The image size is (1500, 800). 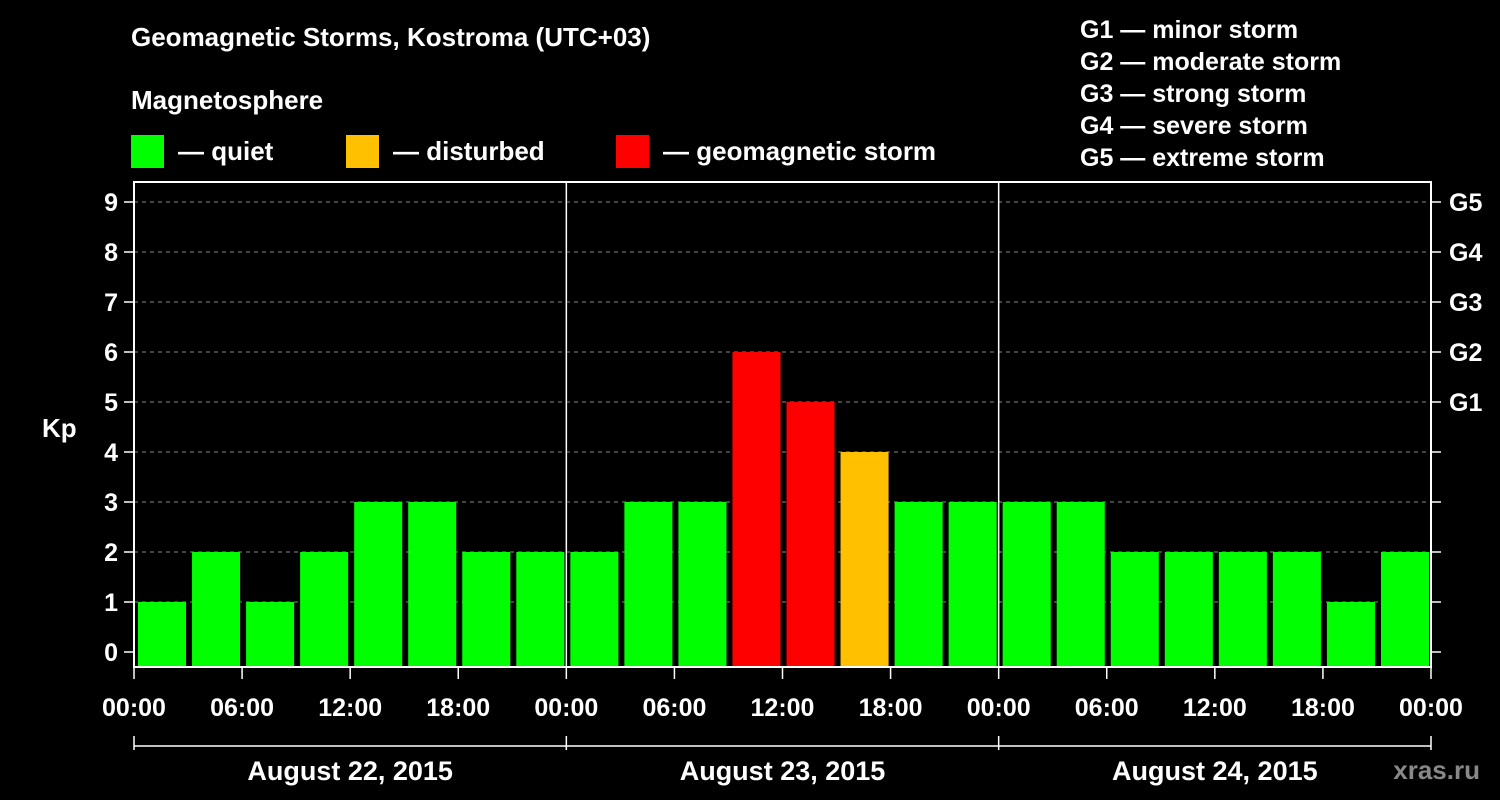 What do you see at coordinates (800, 150) in the screenshot?
I see `legend-label-storm: — geomagnetic storm` at bounding box center [800, 150].